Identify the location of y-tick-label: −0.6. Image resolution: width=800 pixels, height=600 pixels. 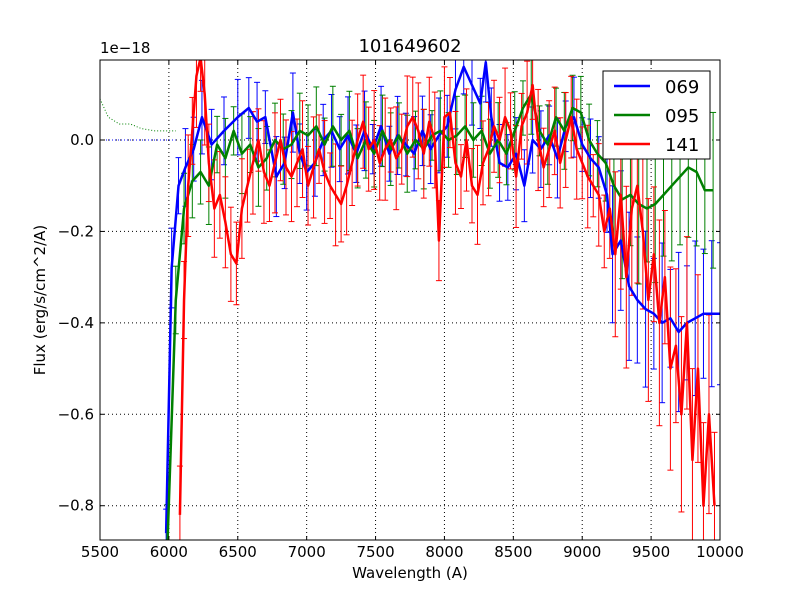
(76, 414).